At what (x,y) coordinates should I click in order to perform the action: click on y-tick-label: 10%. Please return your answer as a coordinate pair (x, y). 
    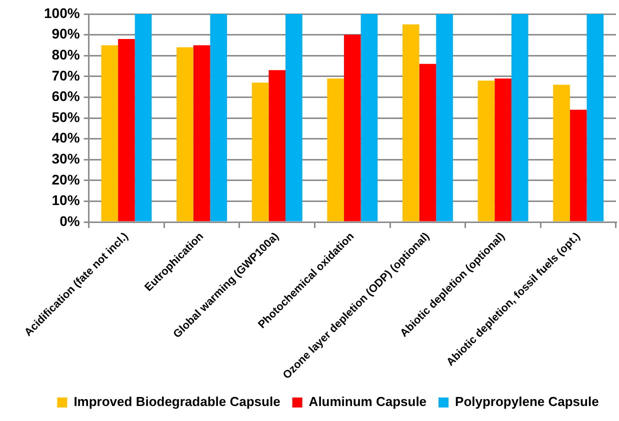
    Looking at the image, I should click on (66, 200).